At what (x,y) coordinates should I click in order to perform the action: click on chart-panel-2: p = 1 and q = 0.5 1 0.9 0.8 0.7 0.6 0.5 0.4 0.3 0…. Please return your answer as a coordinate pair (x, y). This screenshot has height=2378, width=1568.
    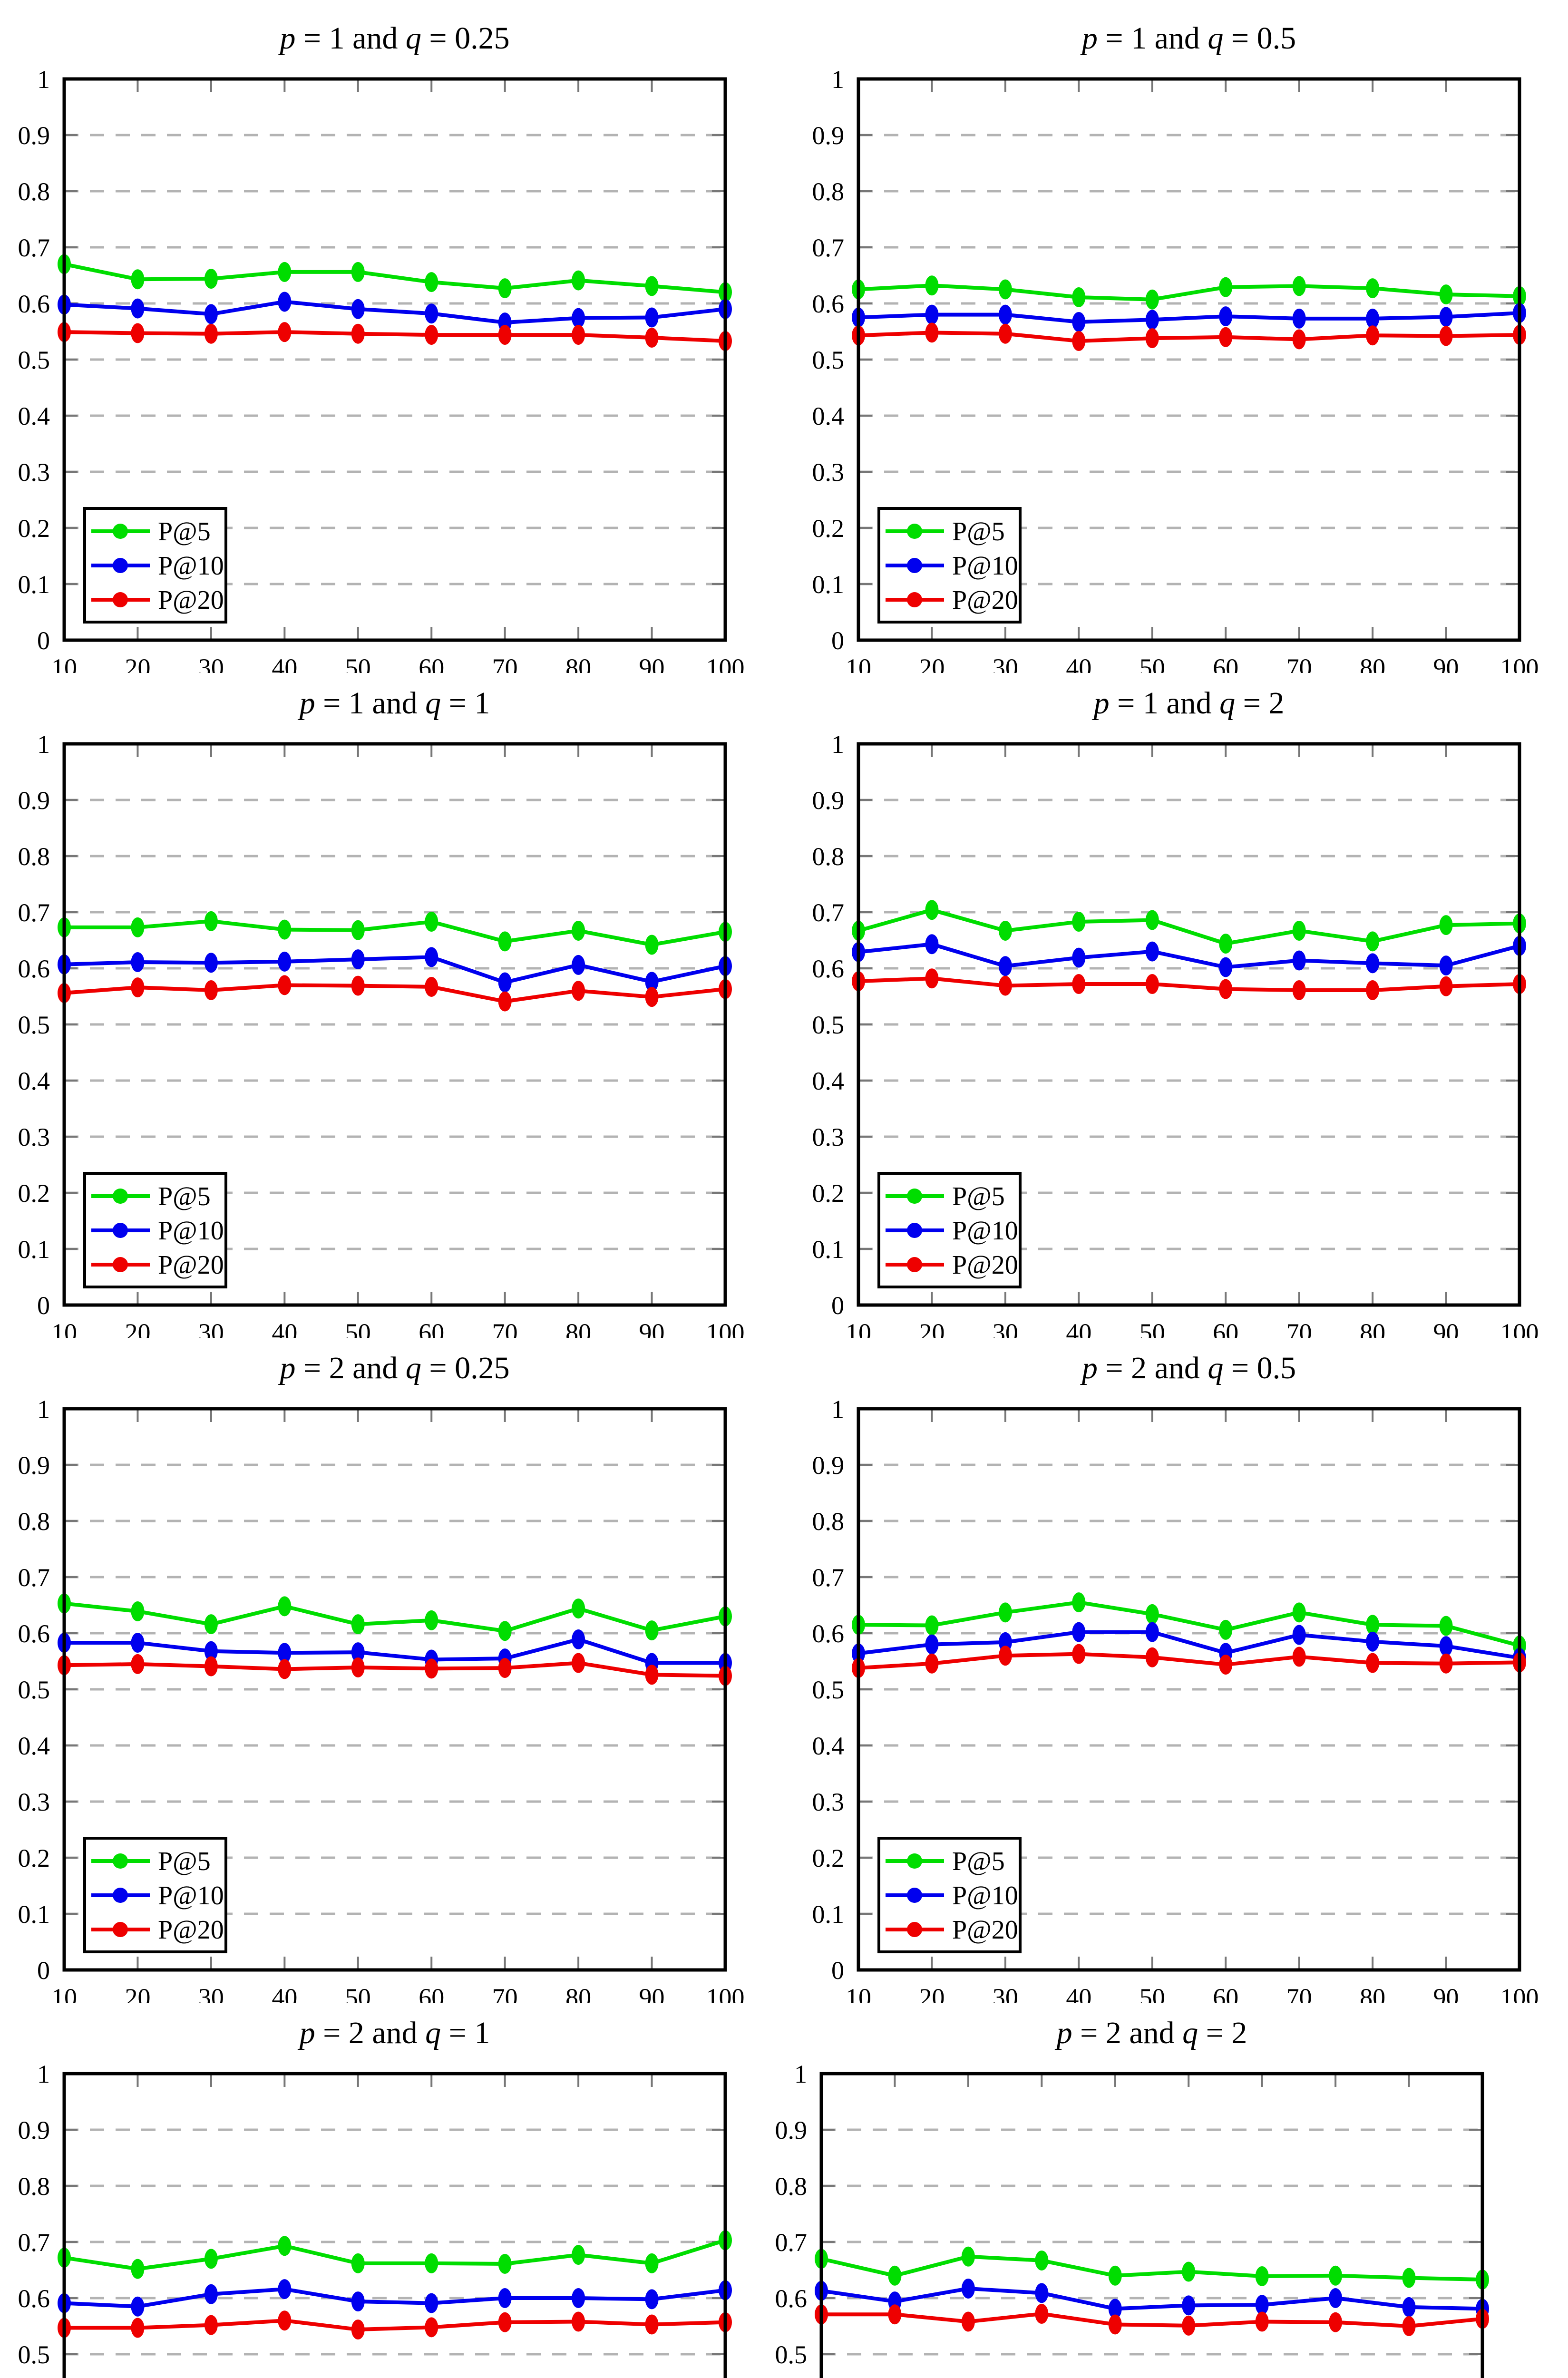
    Looking at the image, I should click on (1175, 347).